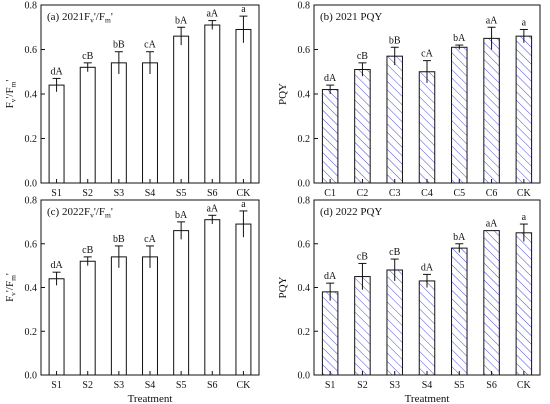 This screenshot has width=550, height=404. Describe the element at coordinates (363, 193) in the screenshot. I see `x-tick-label: C2` at that location.